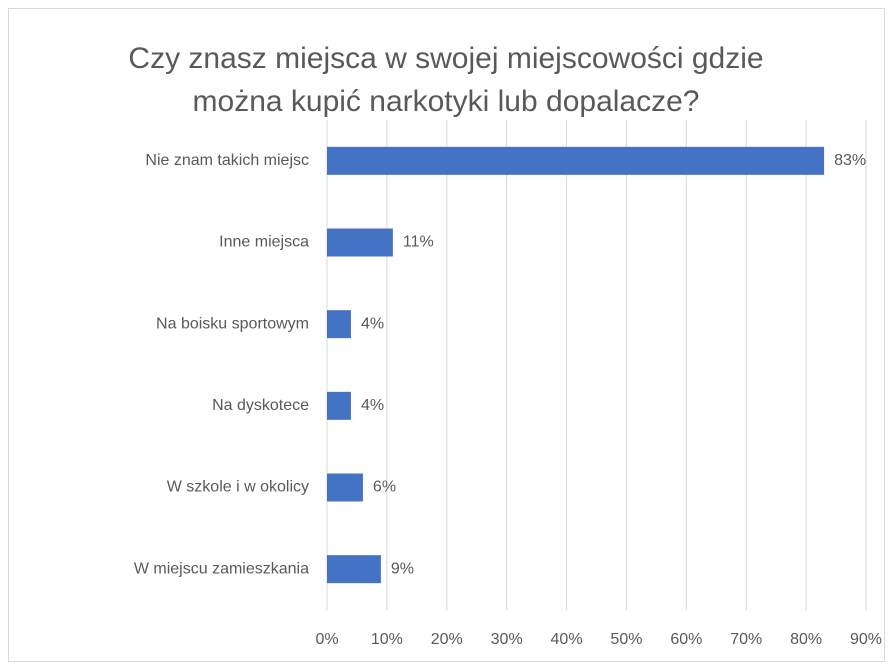  What do you see at coordinates (221, 568) in the screenshot?
I see `y-tick-label: W miejscu zamieszkania` at bounding box center [221, 568].